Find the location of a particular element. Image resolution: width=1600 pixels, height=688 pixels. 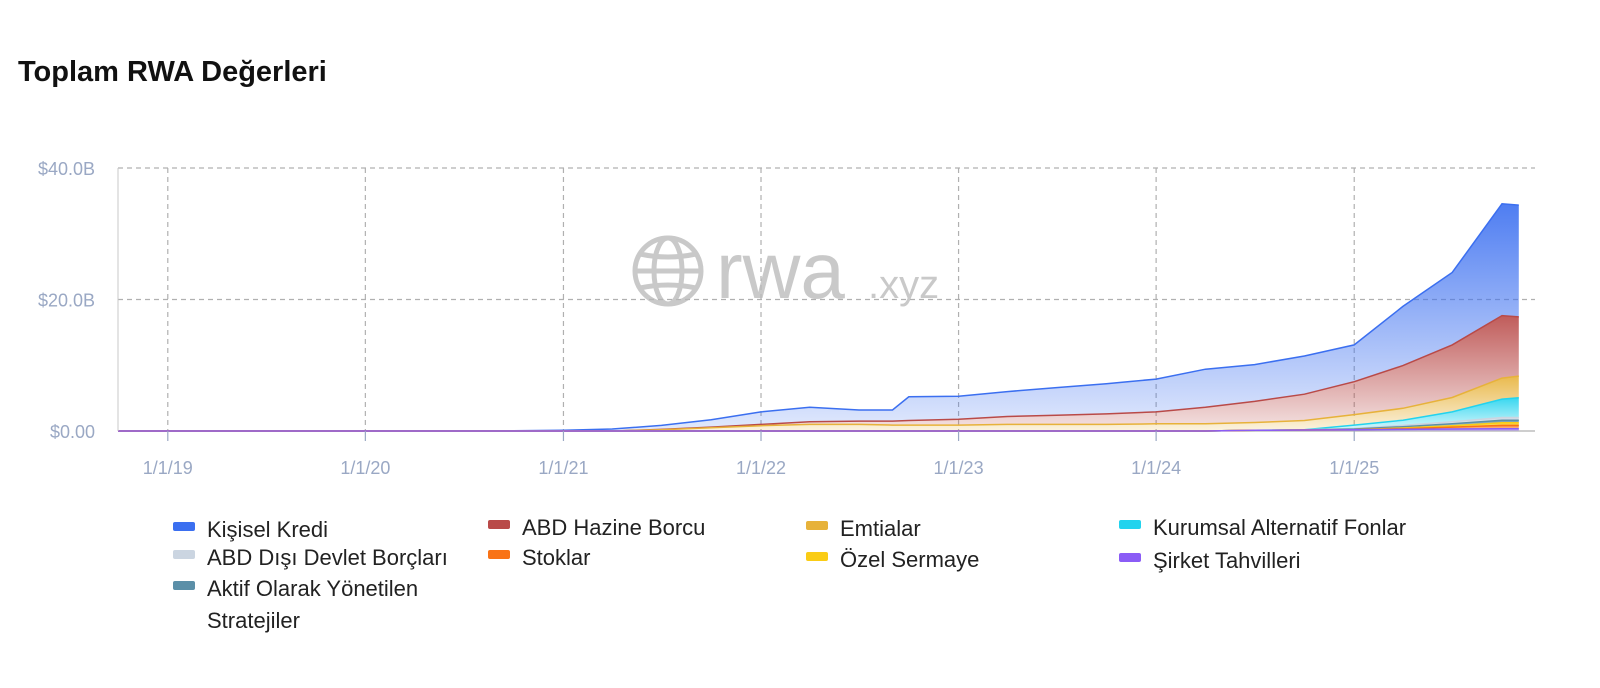

area-Şirket Tahvilleri is located at coordinates (818, 429).